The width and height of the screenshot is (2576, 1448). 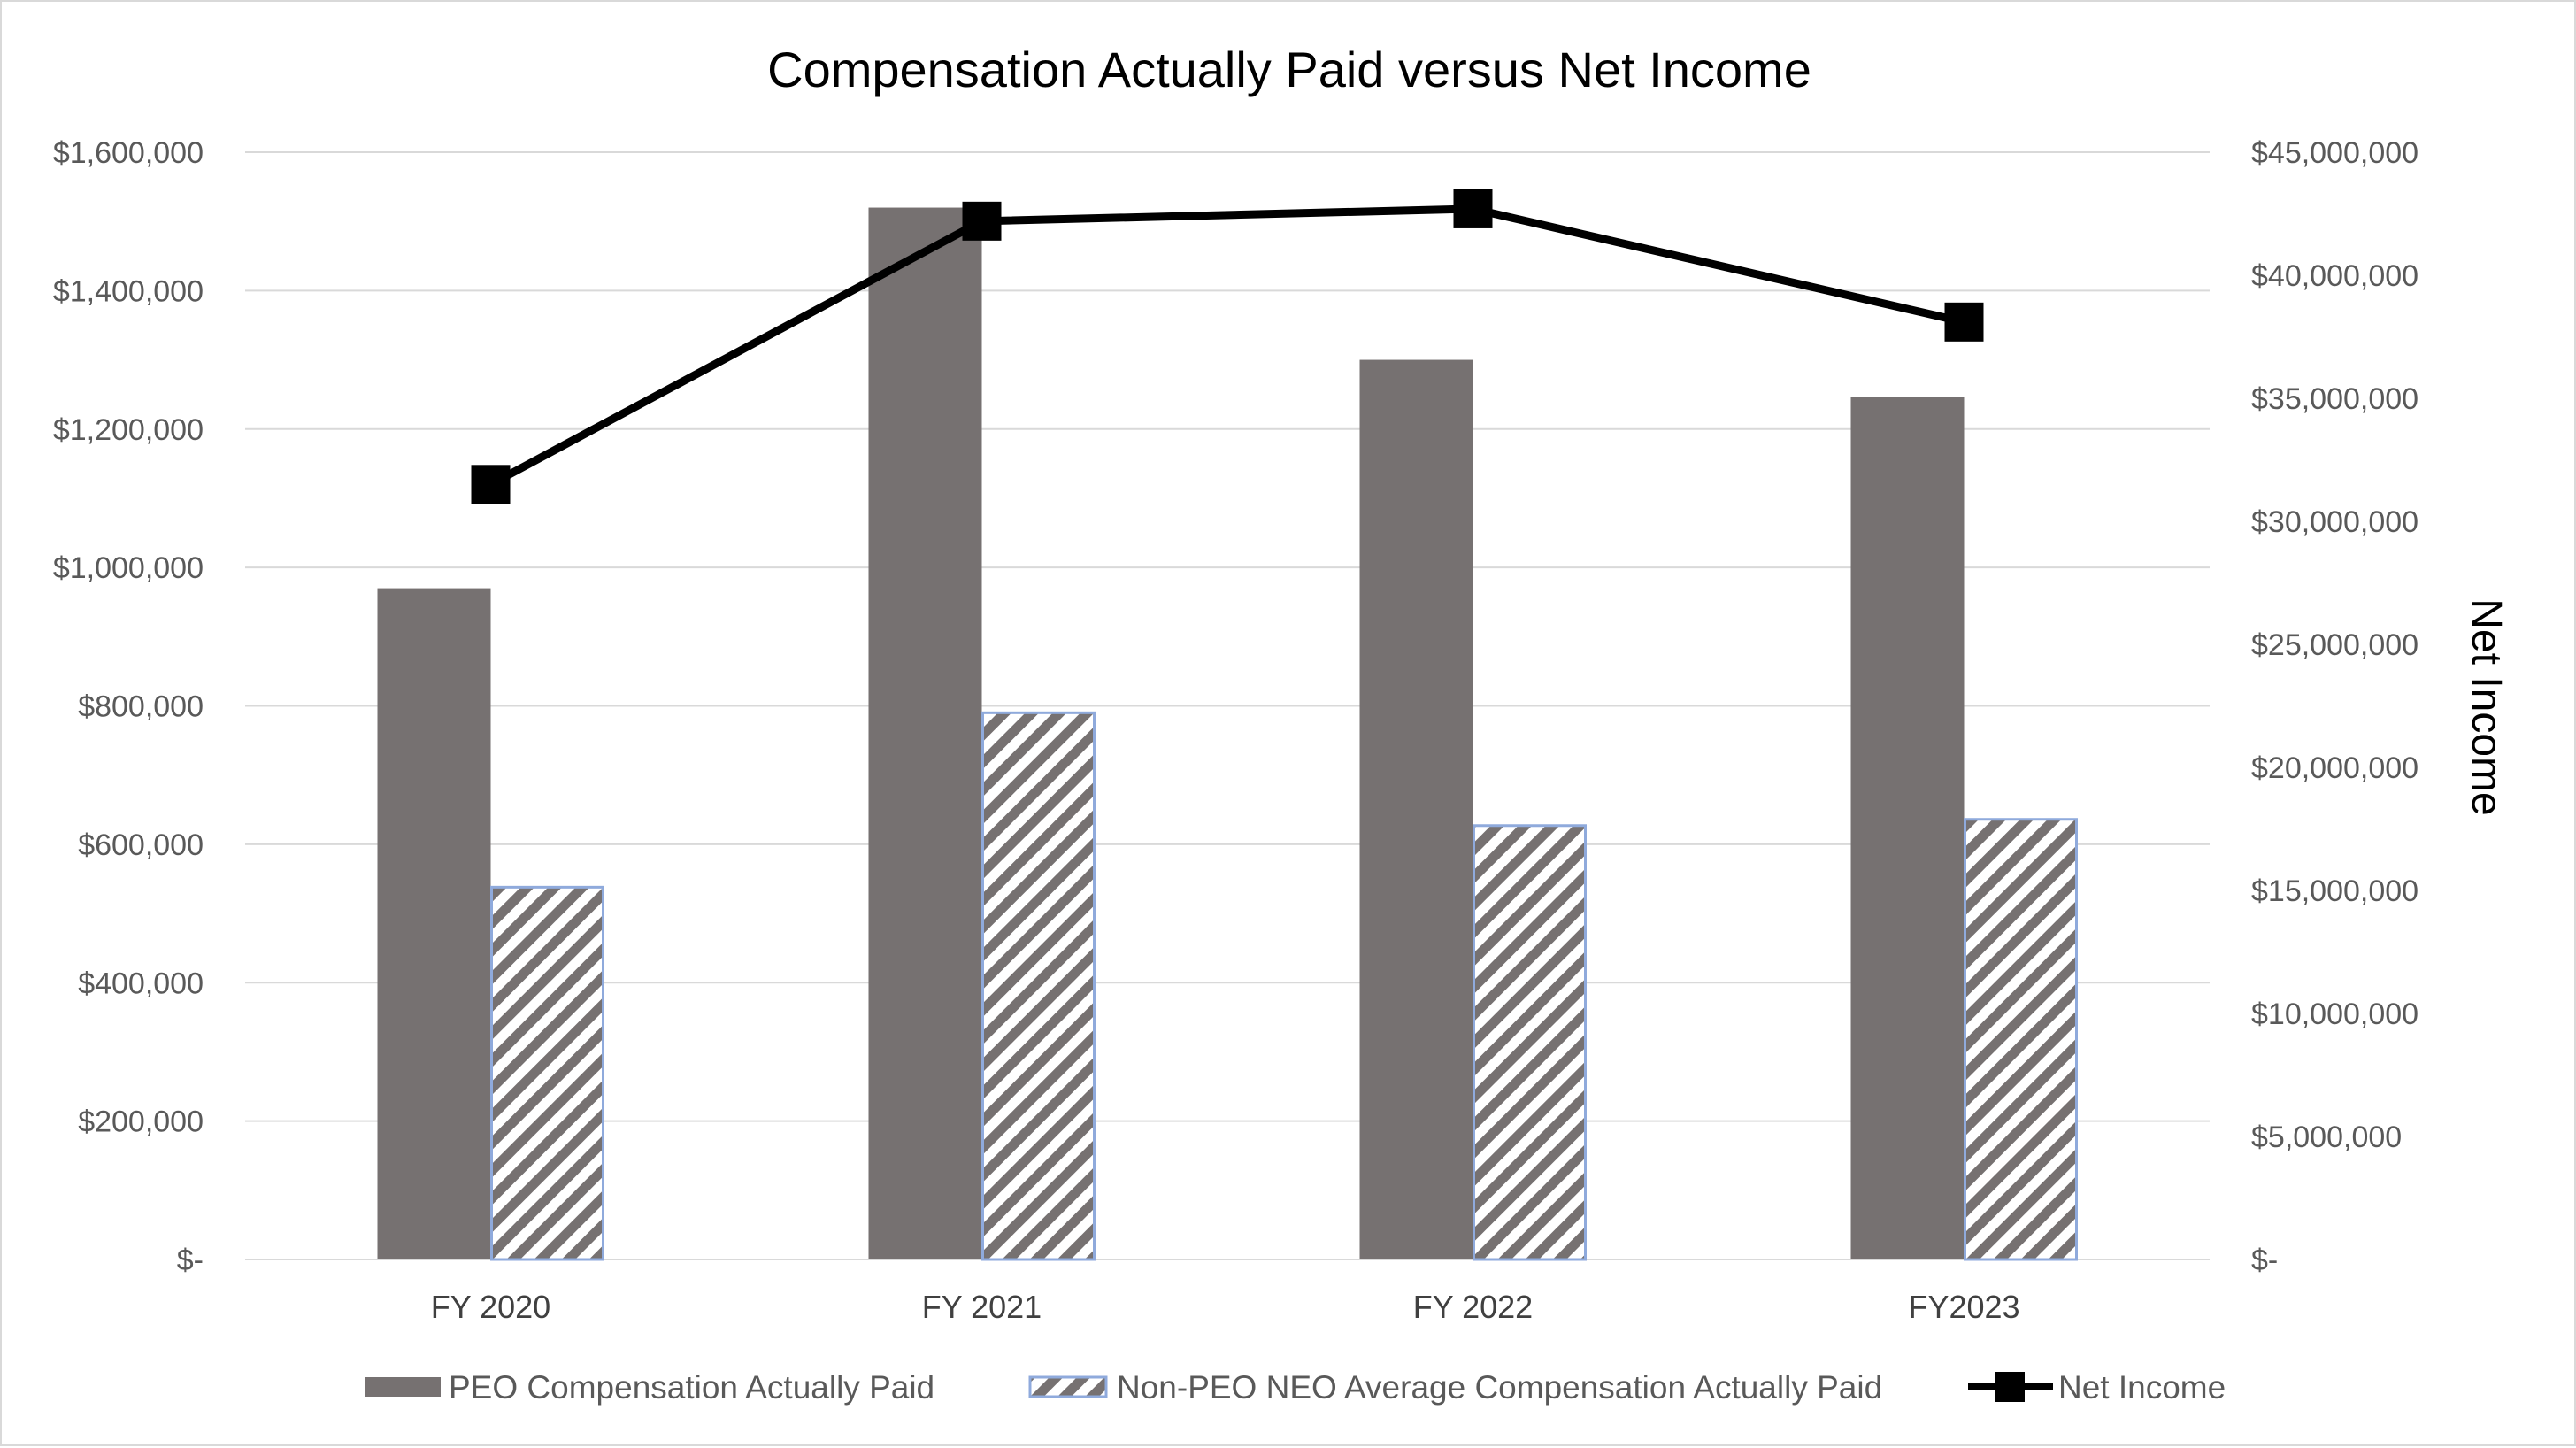 I want to click on legend-swatch-peo, so click(x=403, y=1387).